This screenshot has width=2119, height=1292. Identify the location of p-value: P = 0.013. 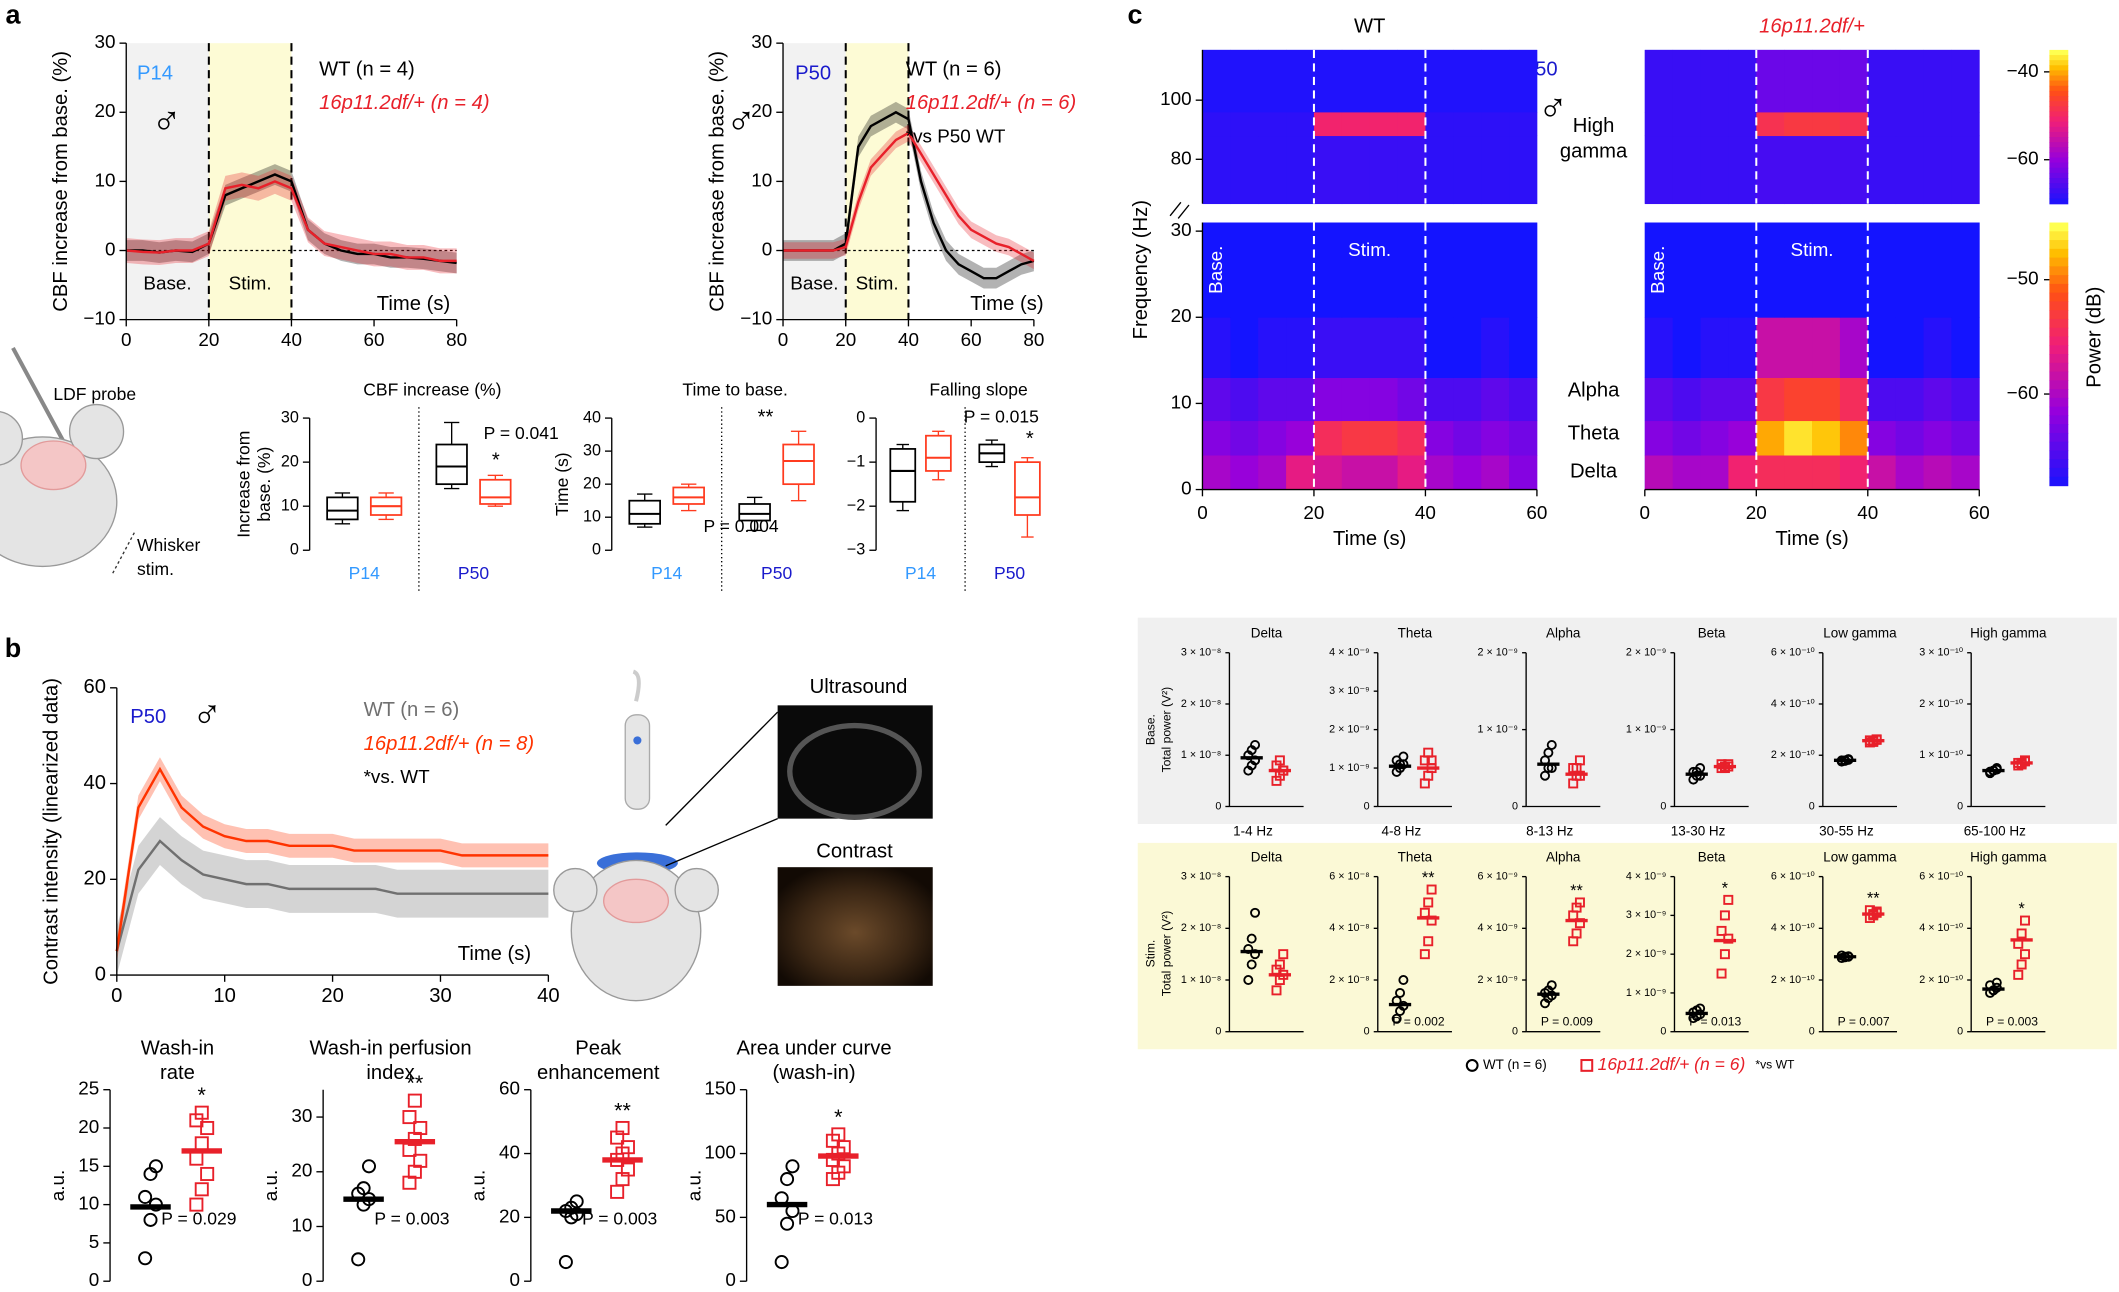
(1715, 1021).